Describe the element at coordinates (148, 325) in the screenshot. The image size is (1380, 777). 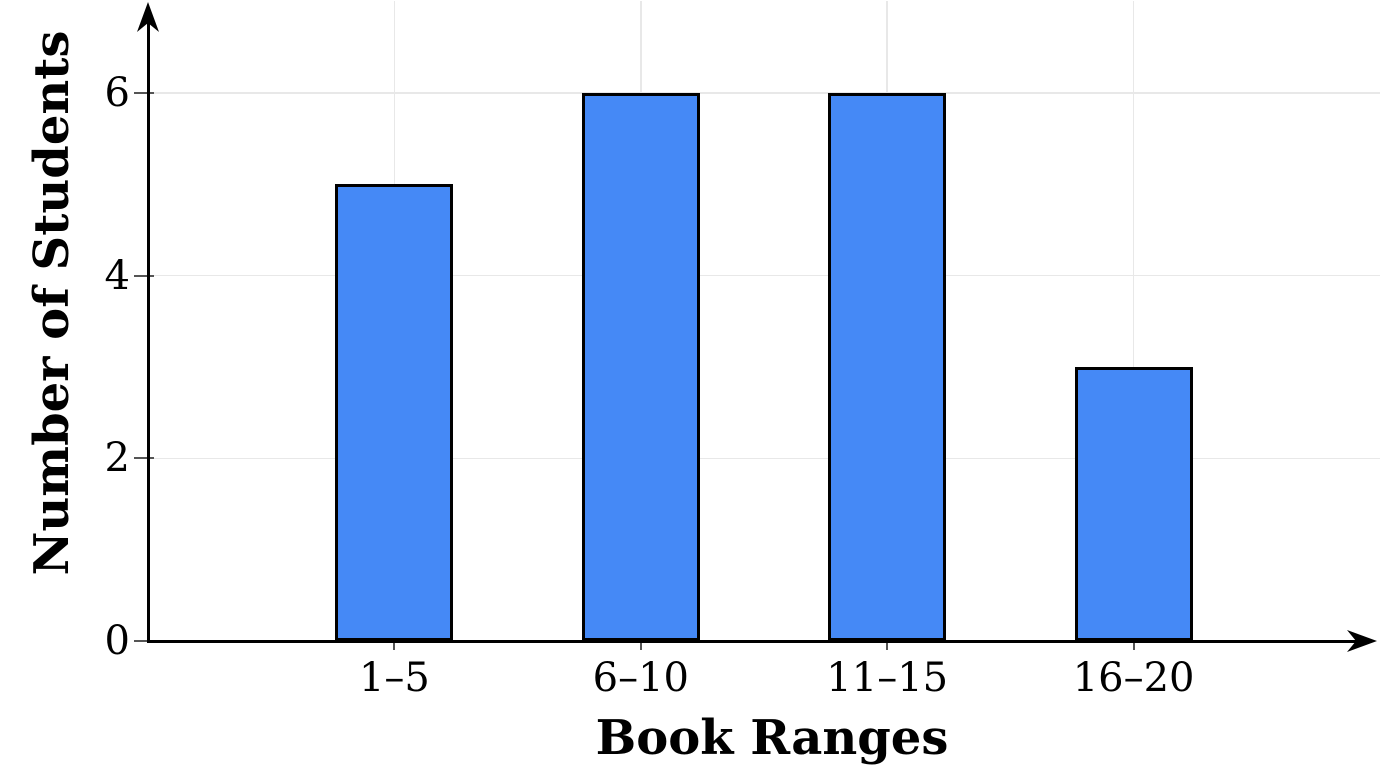
I see `y-axis` at that location.